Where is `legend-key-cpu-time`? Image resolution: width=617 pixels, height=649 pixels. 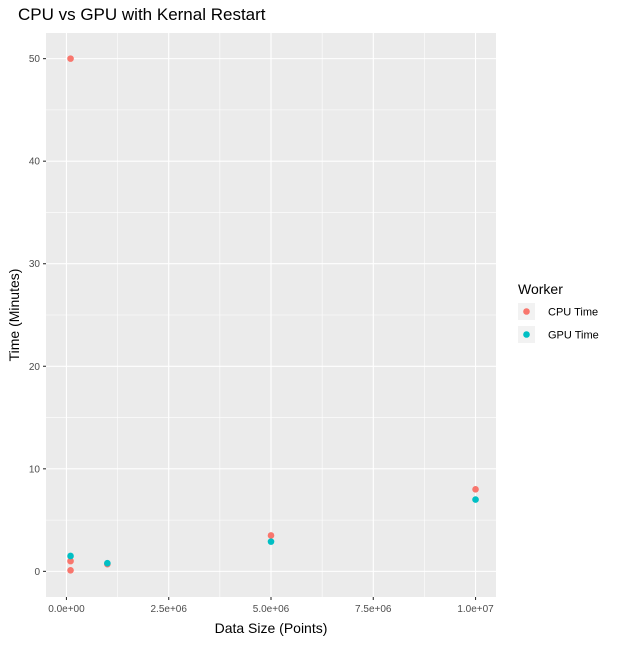 legend-key-cpu-time is located at coordinates (526, 311).